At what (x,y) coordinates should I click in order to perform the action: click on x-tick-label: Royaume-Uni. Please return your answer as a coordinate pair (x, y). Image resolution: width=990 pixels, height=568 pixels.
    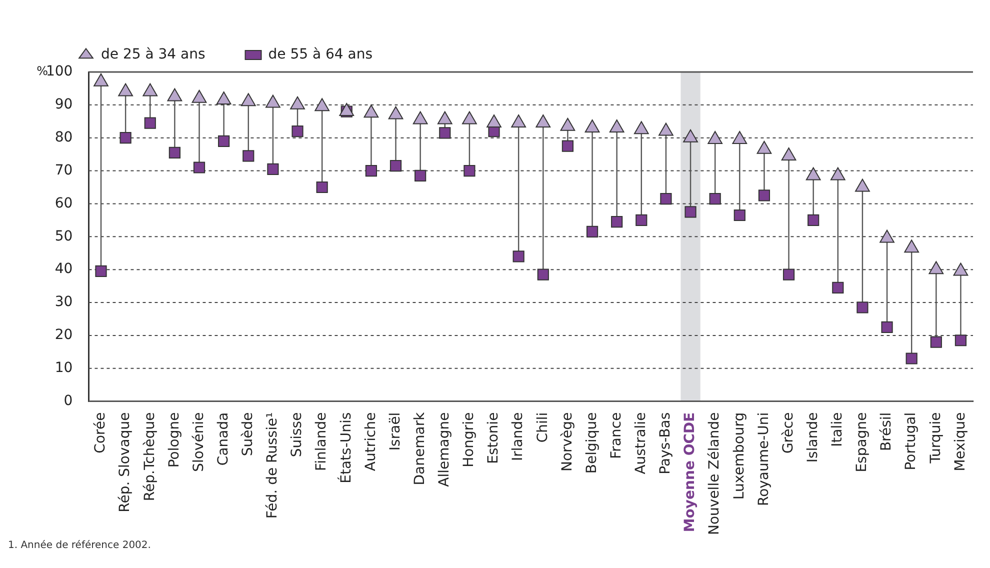
    Looking at the image, I should click on (764, 459).